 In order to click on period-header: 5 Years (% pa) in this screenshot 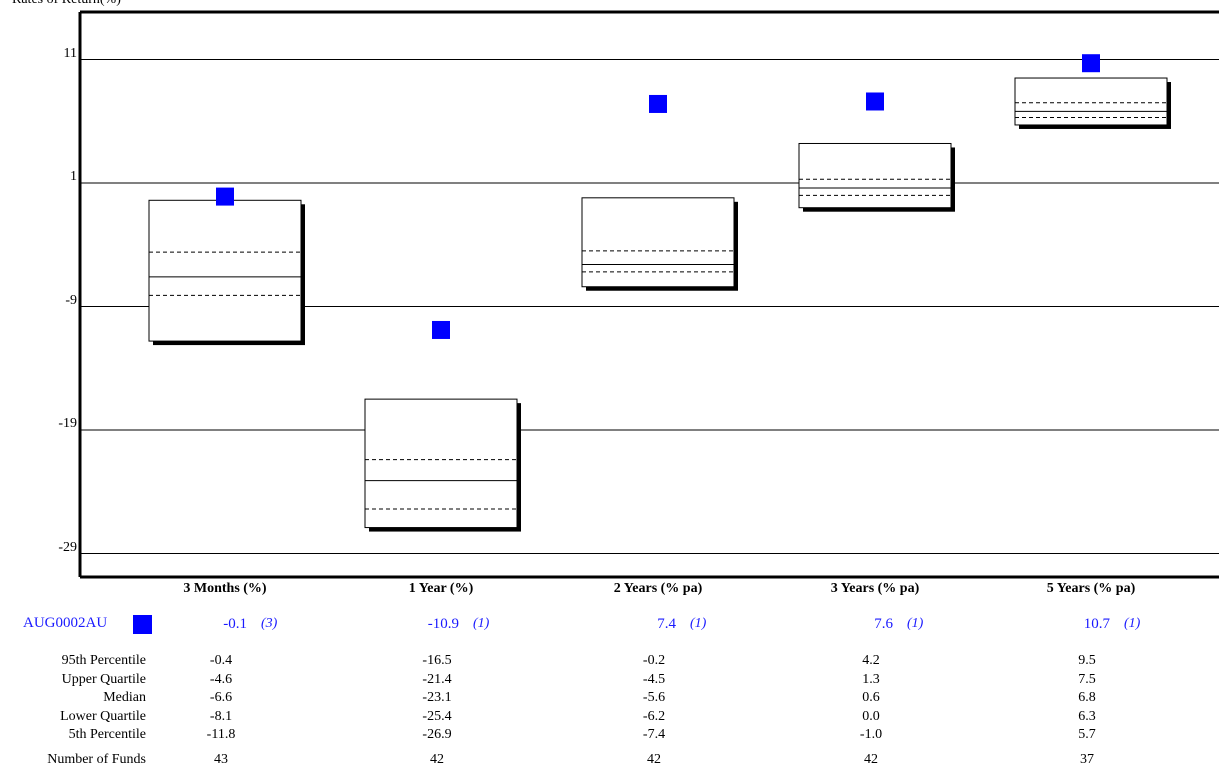, I will do `click(1091, 588)`.